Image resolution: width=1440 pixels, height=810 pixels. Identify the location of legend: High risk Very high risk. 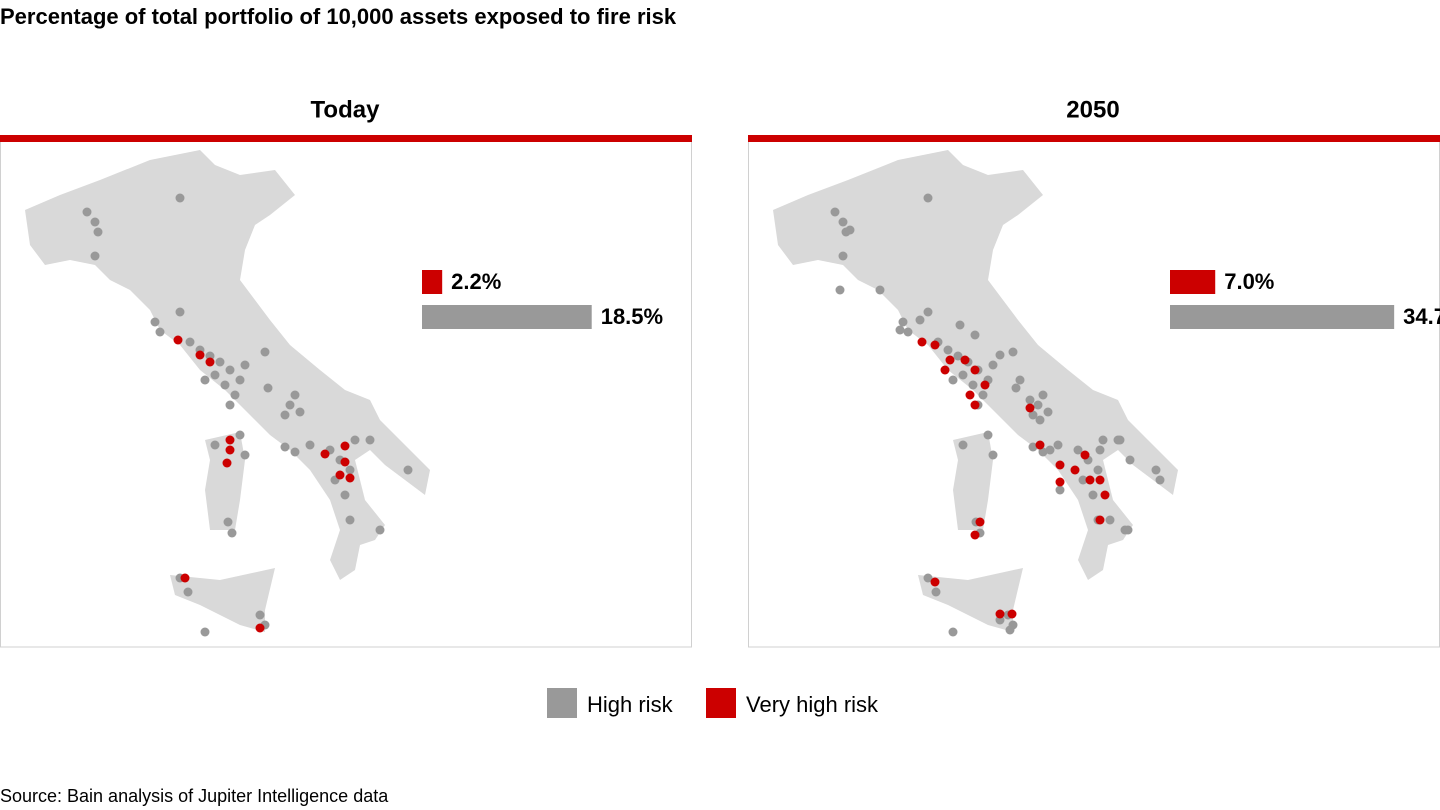
(713, 703).